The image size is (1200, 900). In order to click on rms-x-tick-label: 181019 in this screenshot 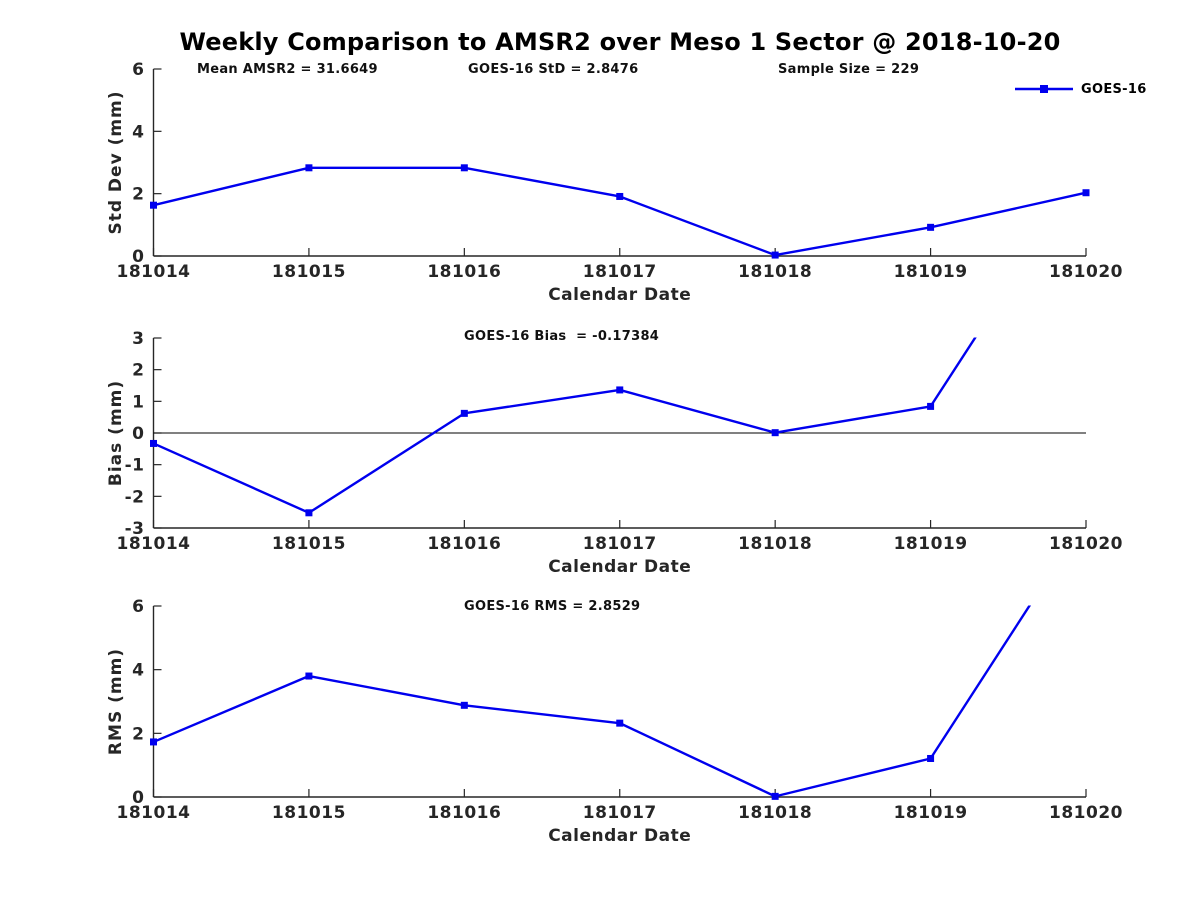, I will do `click(931, 813)`.